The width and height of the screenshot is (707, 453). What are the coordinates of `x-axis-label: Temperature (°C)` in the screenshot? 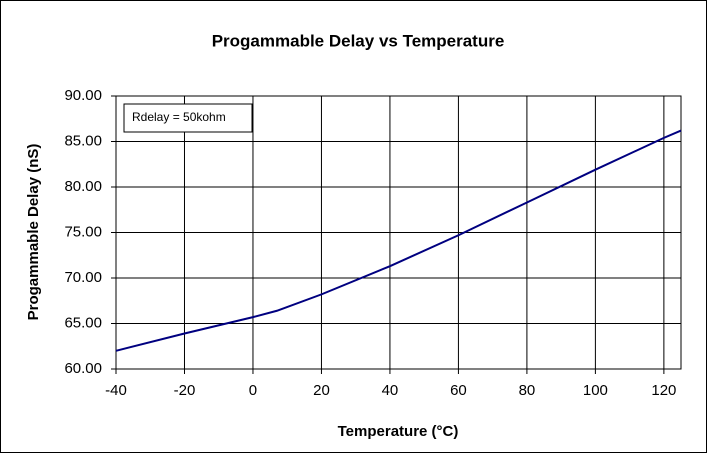 It's located at (398, 431).